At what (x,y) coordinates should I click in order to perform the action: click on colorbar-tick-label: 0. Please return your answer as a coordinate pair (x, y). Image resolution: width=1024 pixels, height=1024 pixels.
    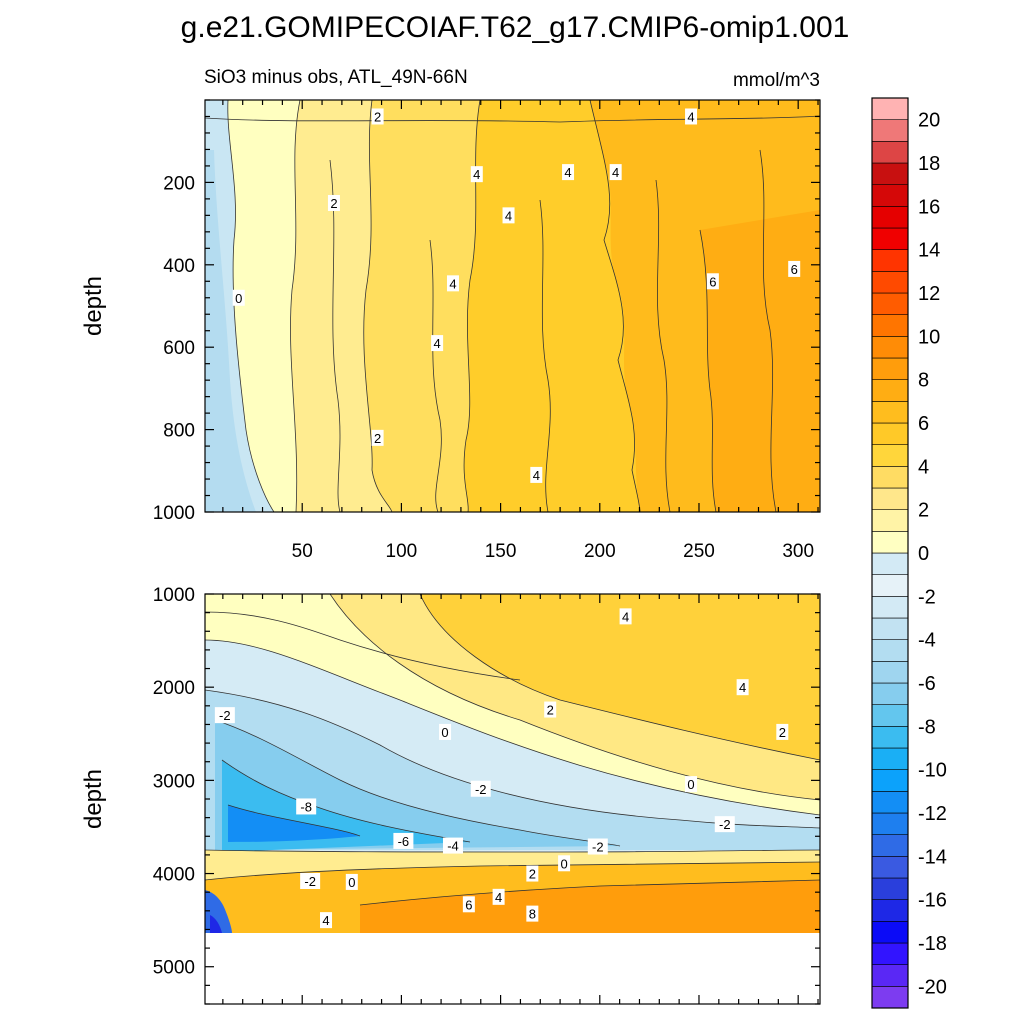
    Looking at the image, I should click on (923, 554).